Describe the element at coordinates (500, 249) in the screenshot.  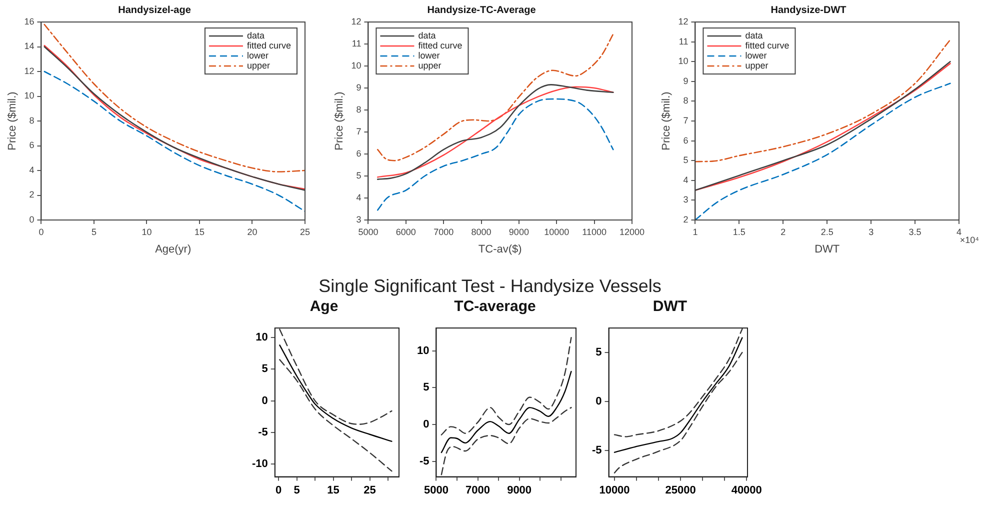
I see `x-axis-title: TC-av($)` at that location.